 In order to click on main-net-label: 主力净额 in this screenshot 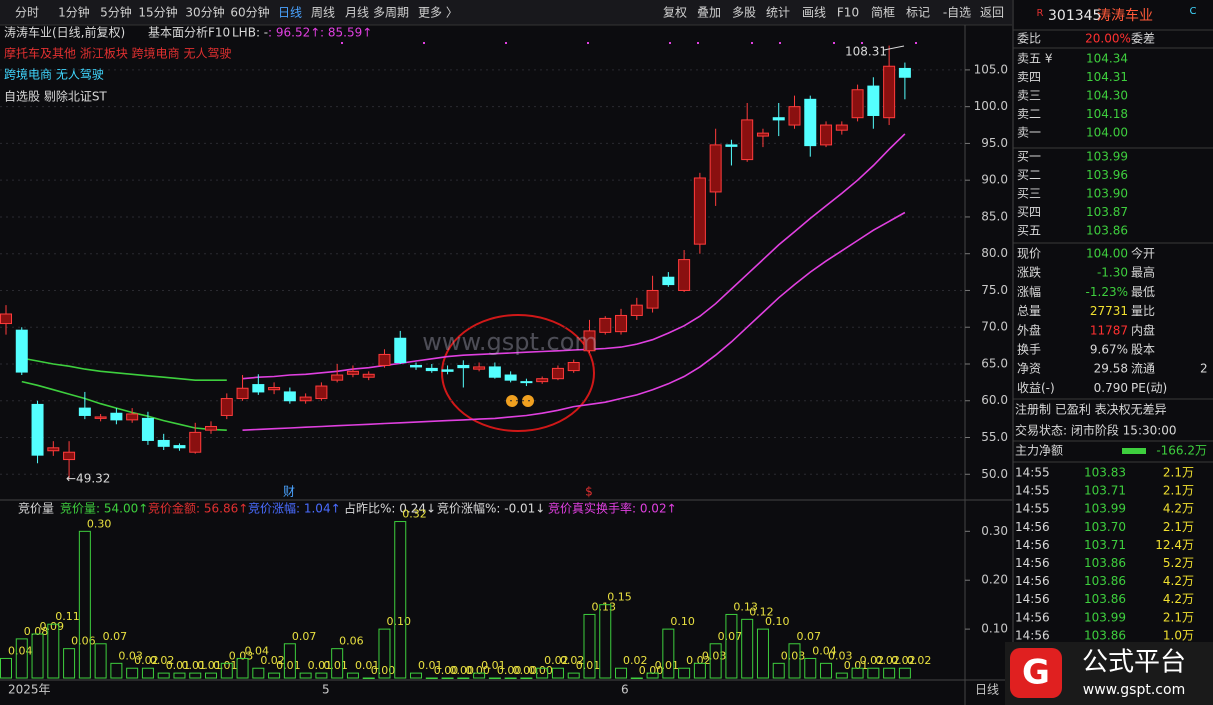, I will do `click(1039, 451)`.